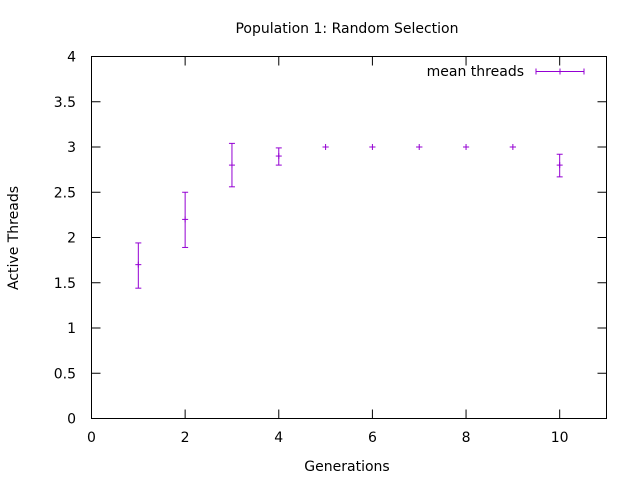 The image size is (640, 480). I want to click on y-tick-label: 4, so click(71, 58).